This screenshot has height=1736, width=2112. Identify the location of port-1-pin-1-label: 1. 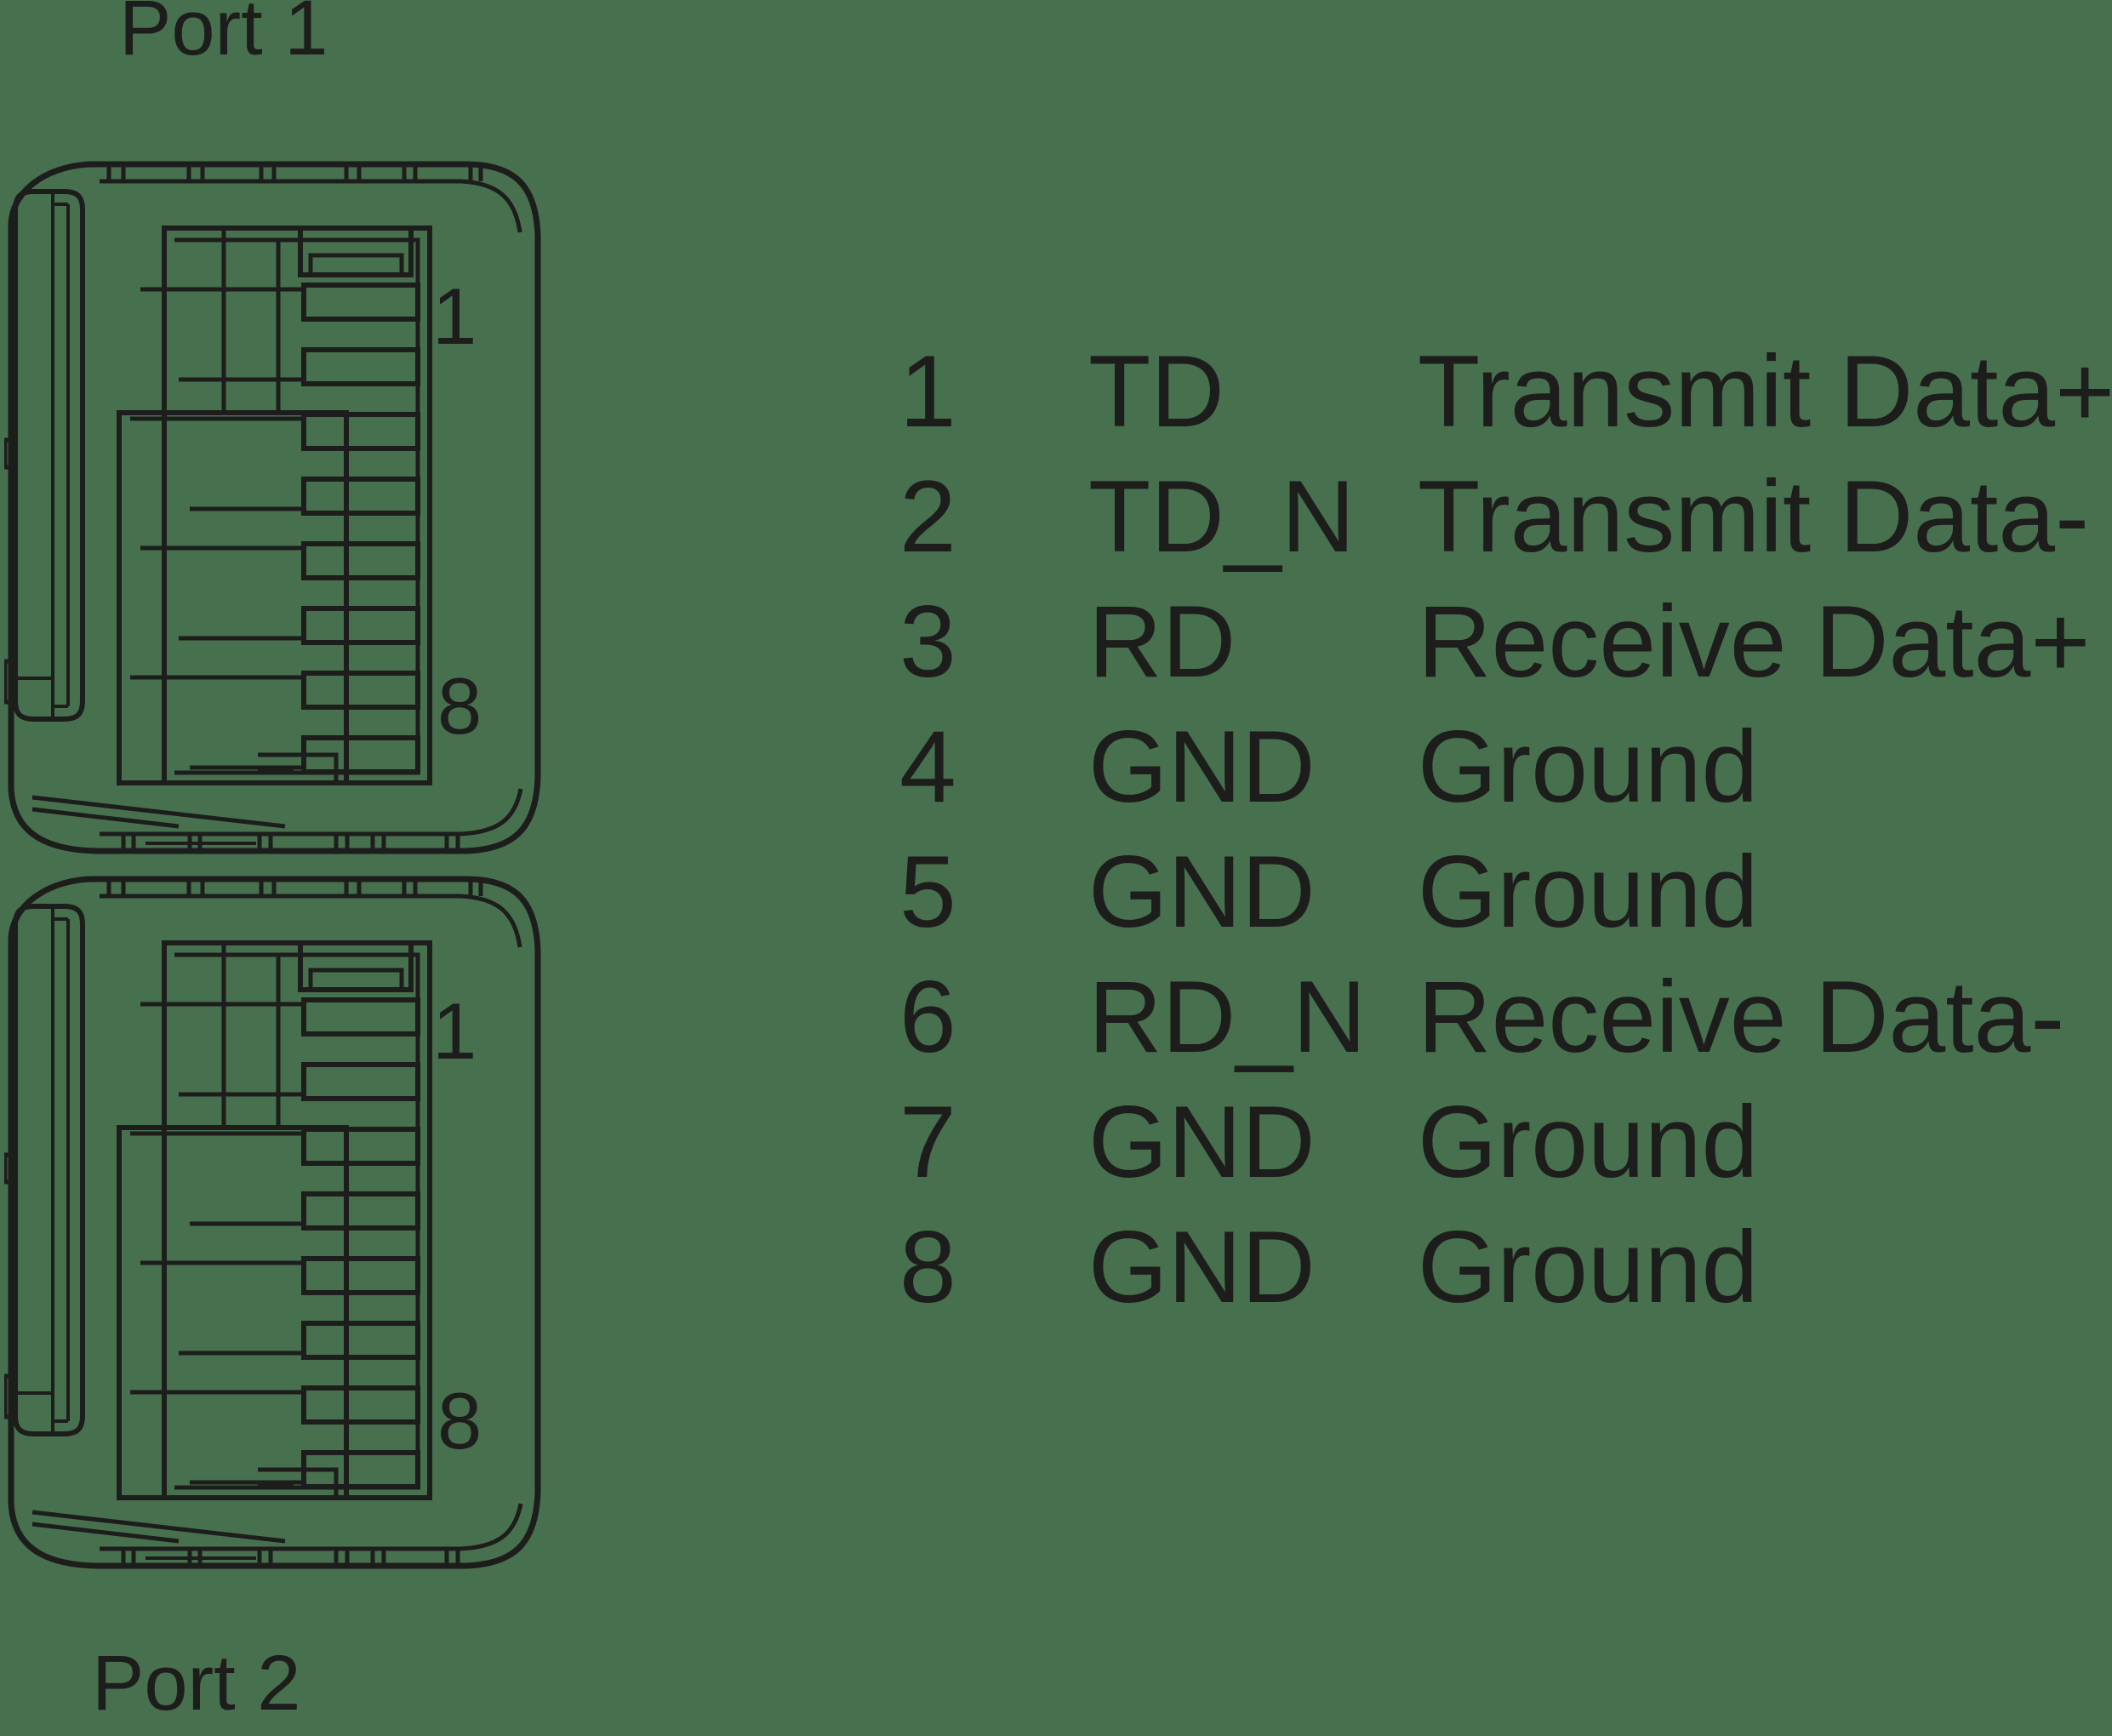
(455, 316).